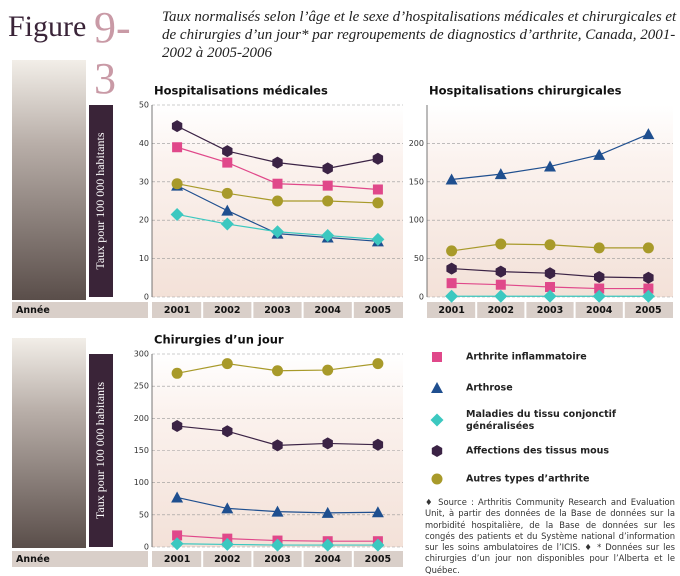 The image size is (680, 576). I want to click on x-tick-label: 2003, so click(277, 310).